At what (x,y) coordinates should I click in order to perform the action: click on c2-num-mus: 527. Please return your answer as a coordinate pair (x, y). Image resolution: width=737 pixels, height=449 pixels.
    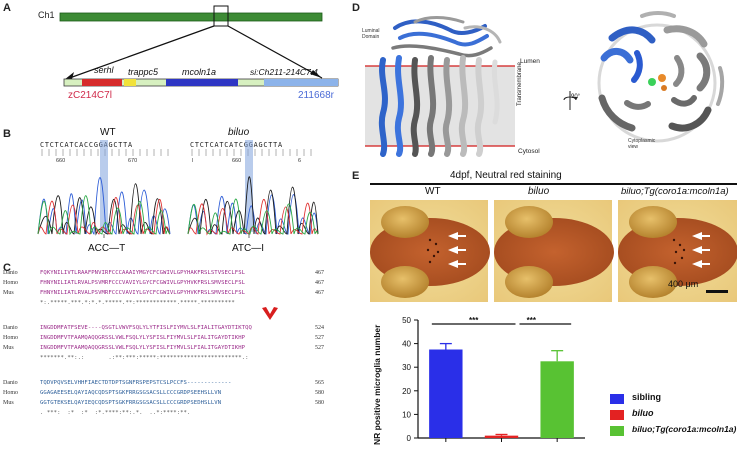
    Looking at the image, I should click on (319, 348).